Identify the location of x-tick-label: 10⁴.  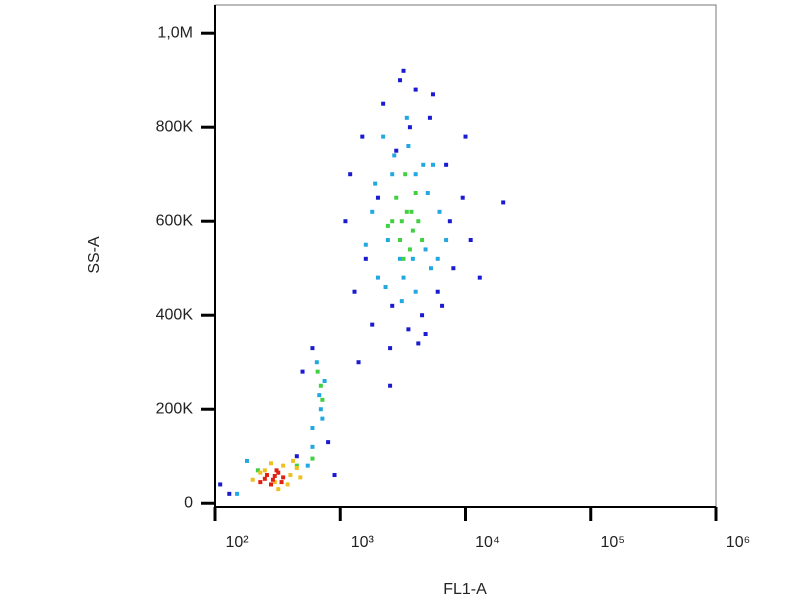
(487, 542).